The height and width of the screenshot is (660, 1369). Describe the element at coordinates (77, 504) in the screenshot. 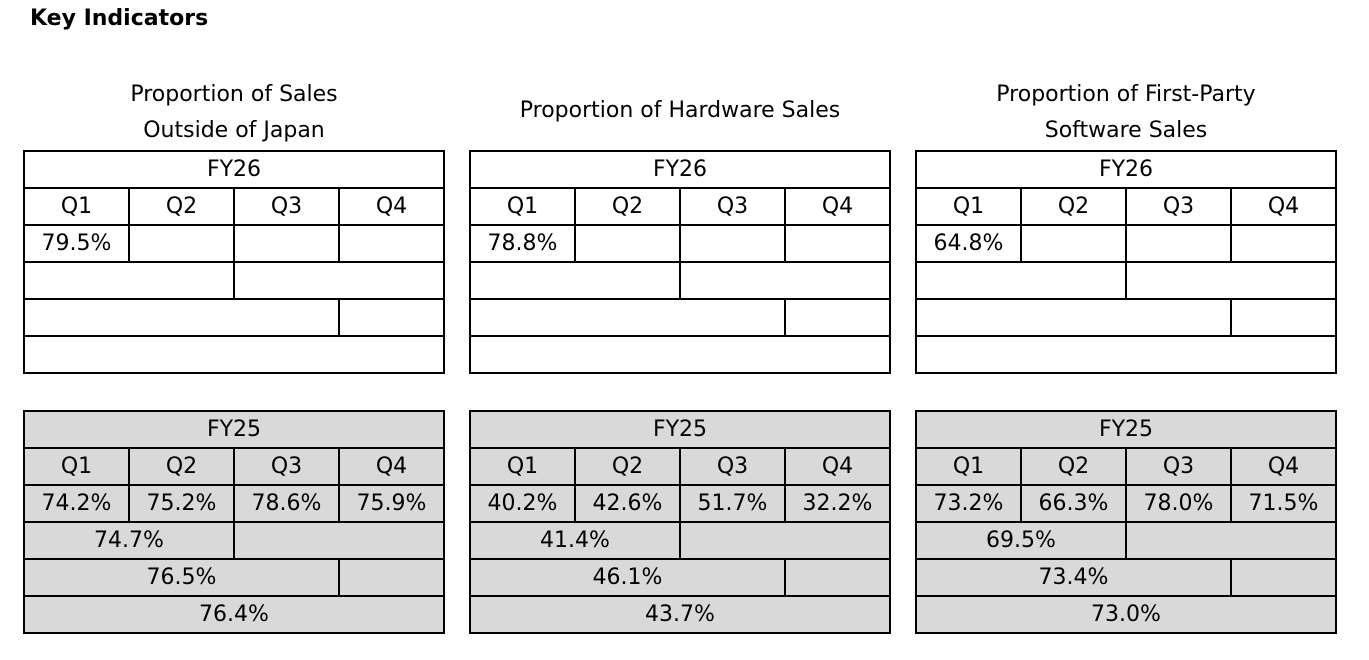

I see `quarter-value: 74.2%` at that location.